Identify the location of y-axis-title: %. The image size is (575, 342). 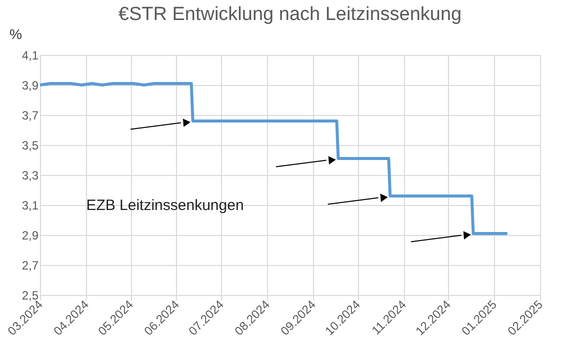
(16, 34).